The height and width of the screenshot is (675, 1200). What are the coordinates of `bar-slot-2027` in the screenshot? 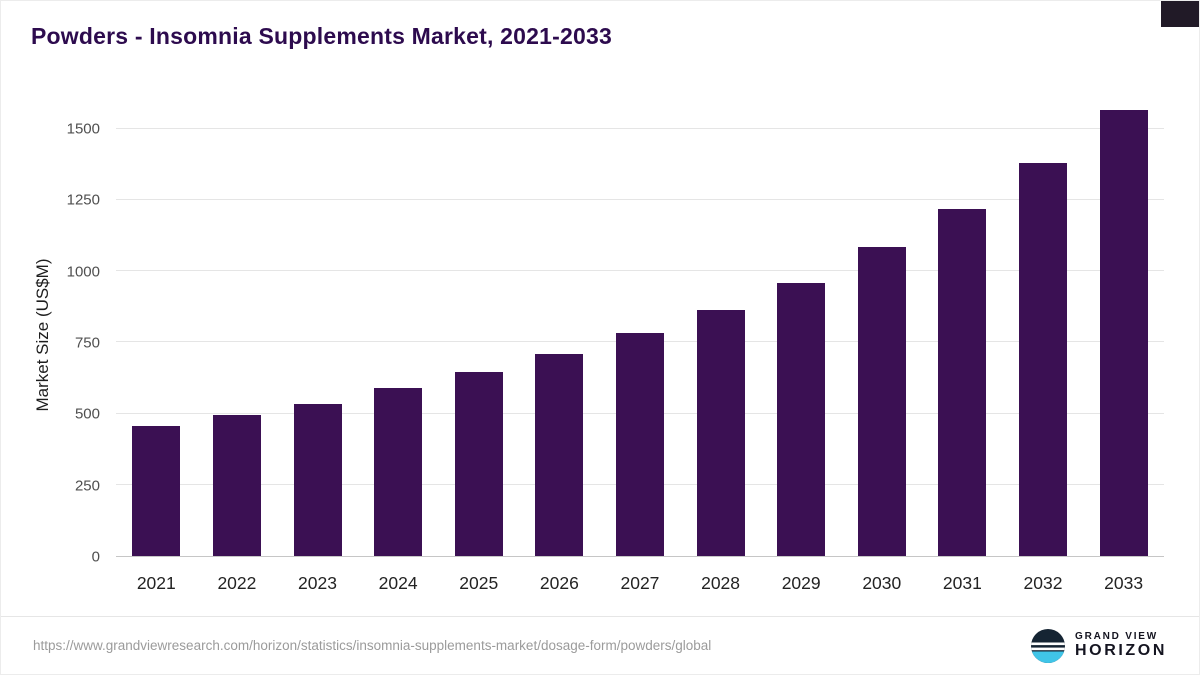 It's located at (640, 332).